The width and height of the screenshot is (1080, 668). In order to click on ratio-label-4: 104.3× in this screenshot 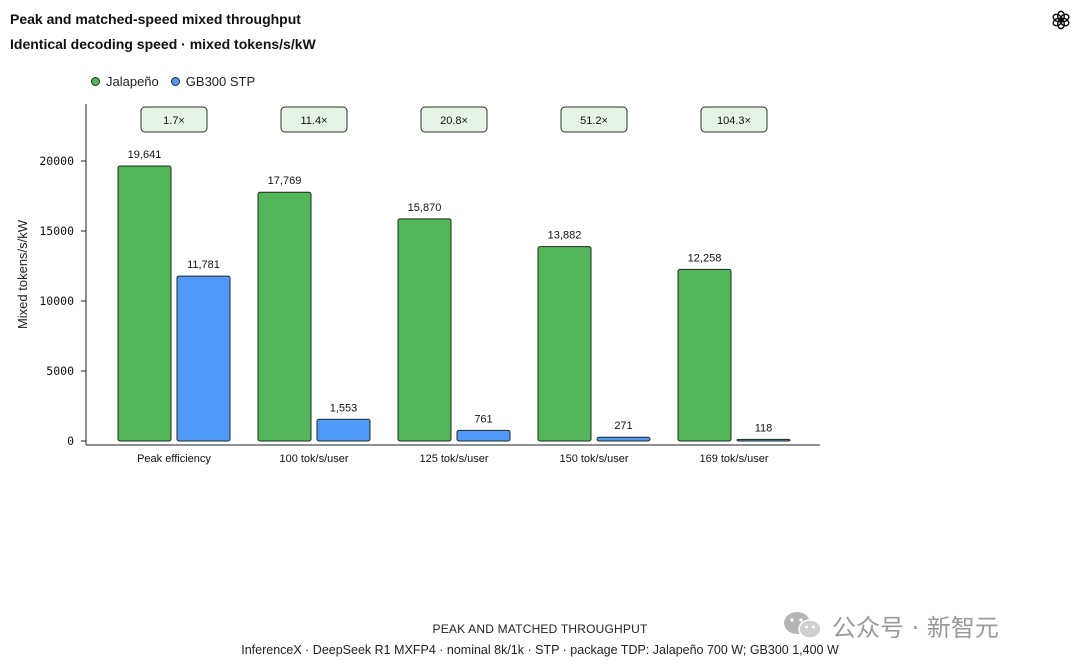, I will do `click(734, 121)`.